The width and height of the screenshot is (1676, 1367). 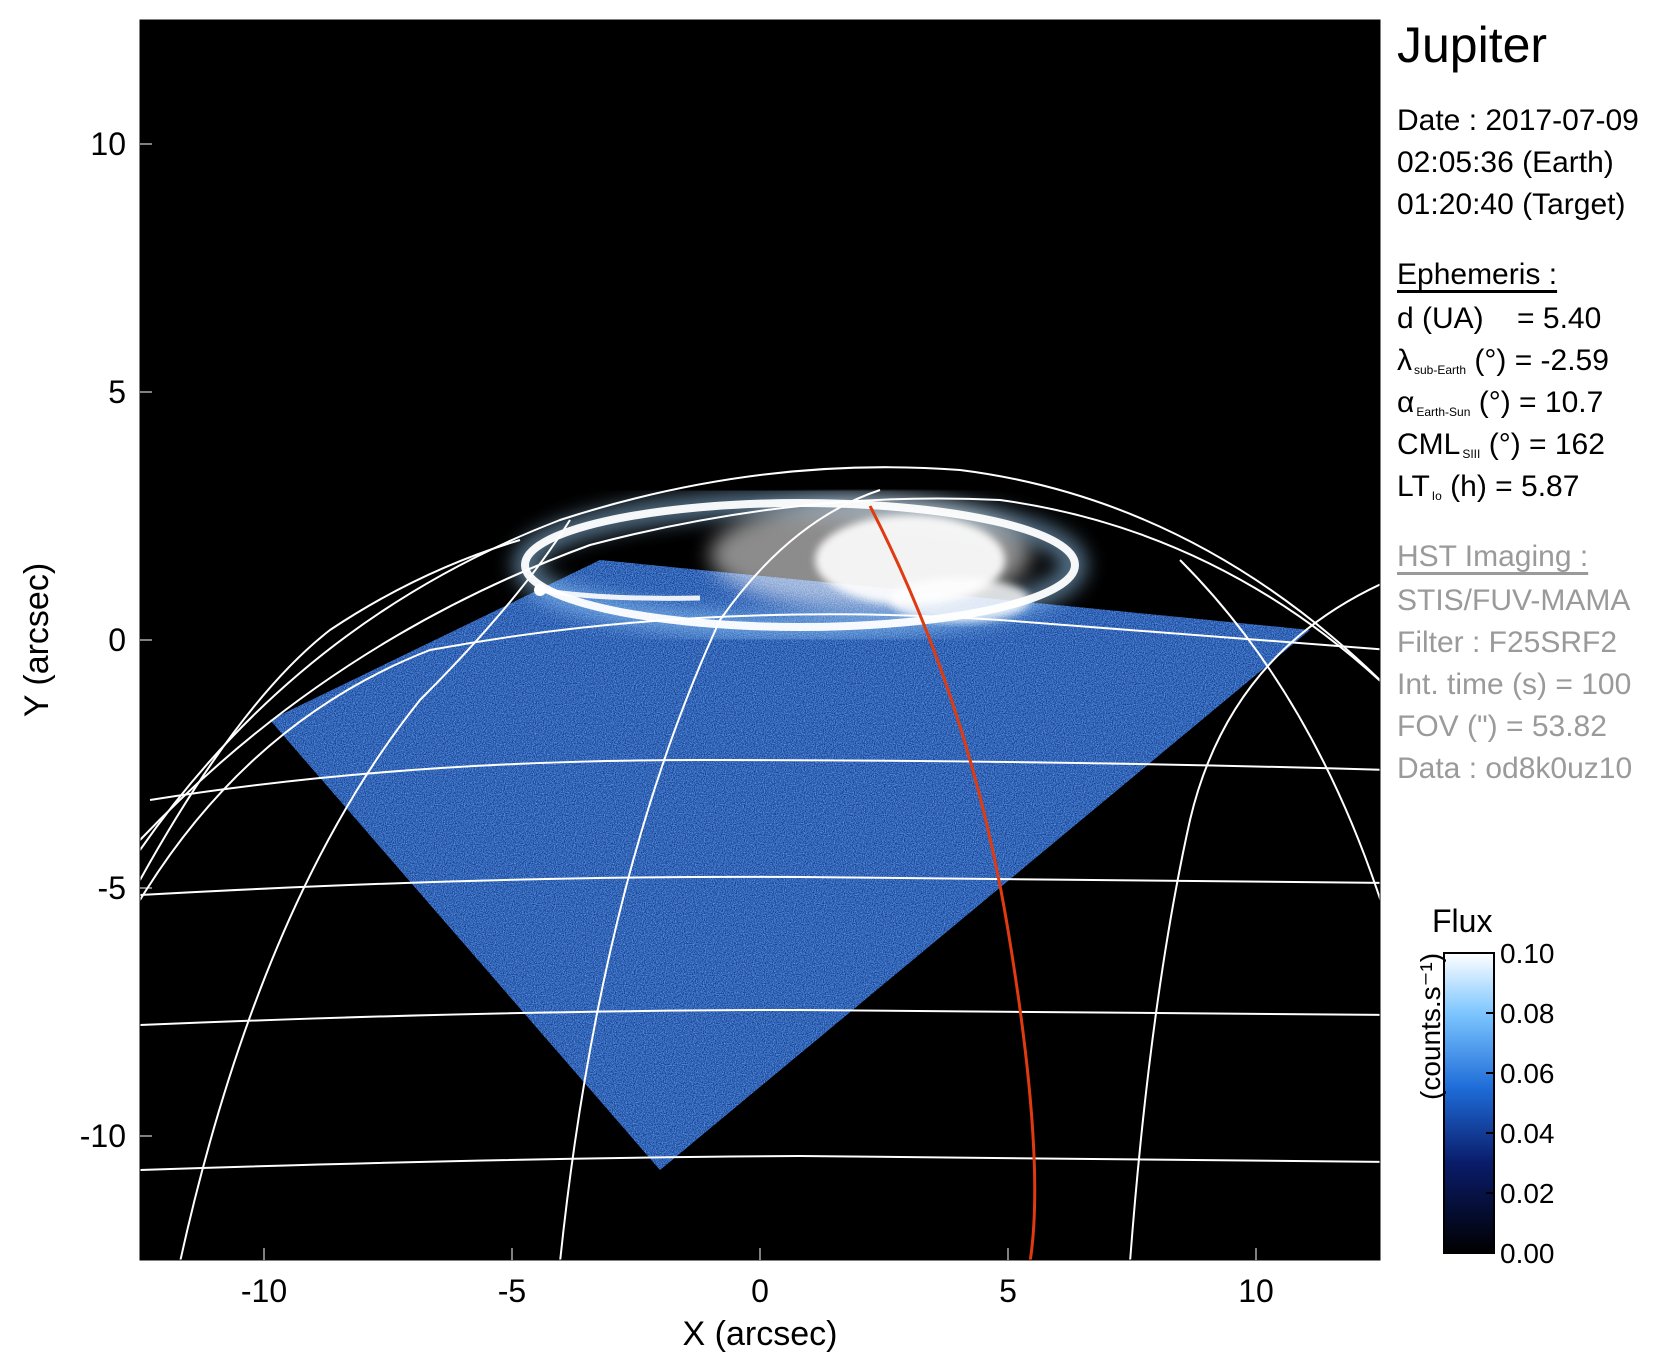 I want to click on ephemeris-cml: CML SIII (°) = 162, so click(x=1501, y=445).